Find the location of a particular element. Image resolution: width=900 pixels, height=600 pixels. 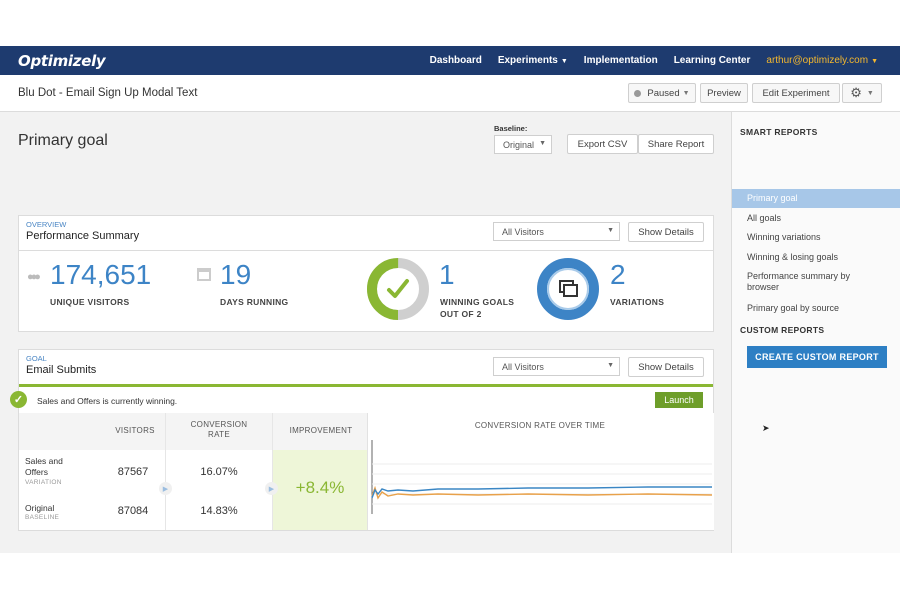

status-dropdown: Paused ▼ is located at coordinates (662, 93).